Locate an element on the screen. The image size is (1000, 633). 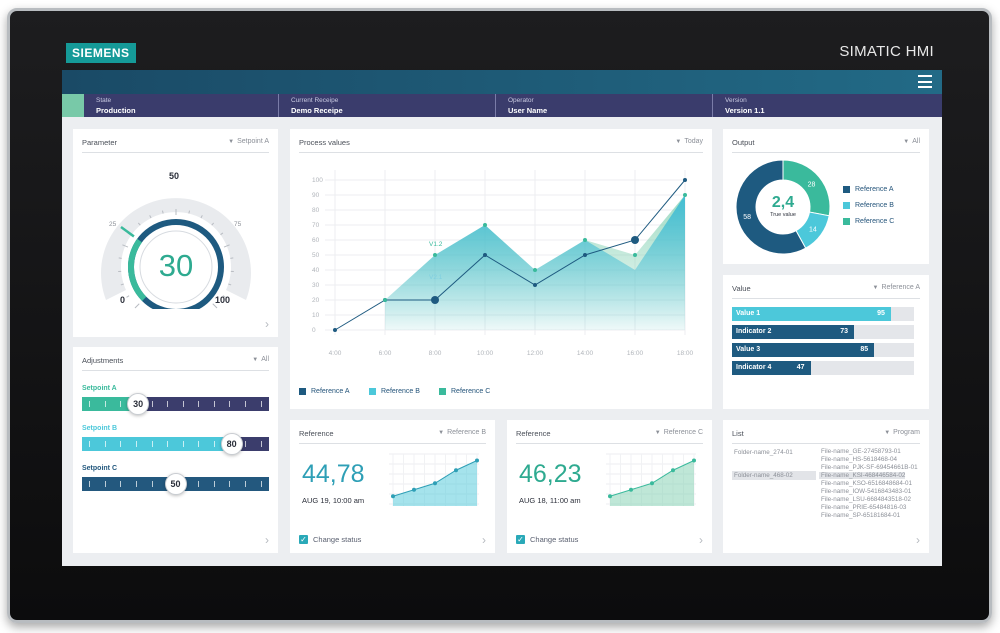
gauge-ticks is located at coordinates (176, 259).